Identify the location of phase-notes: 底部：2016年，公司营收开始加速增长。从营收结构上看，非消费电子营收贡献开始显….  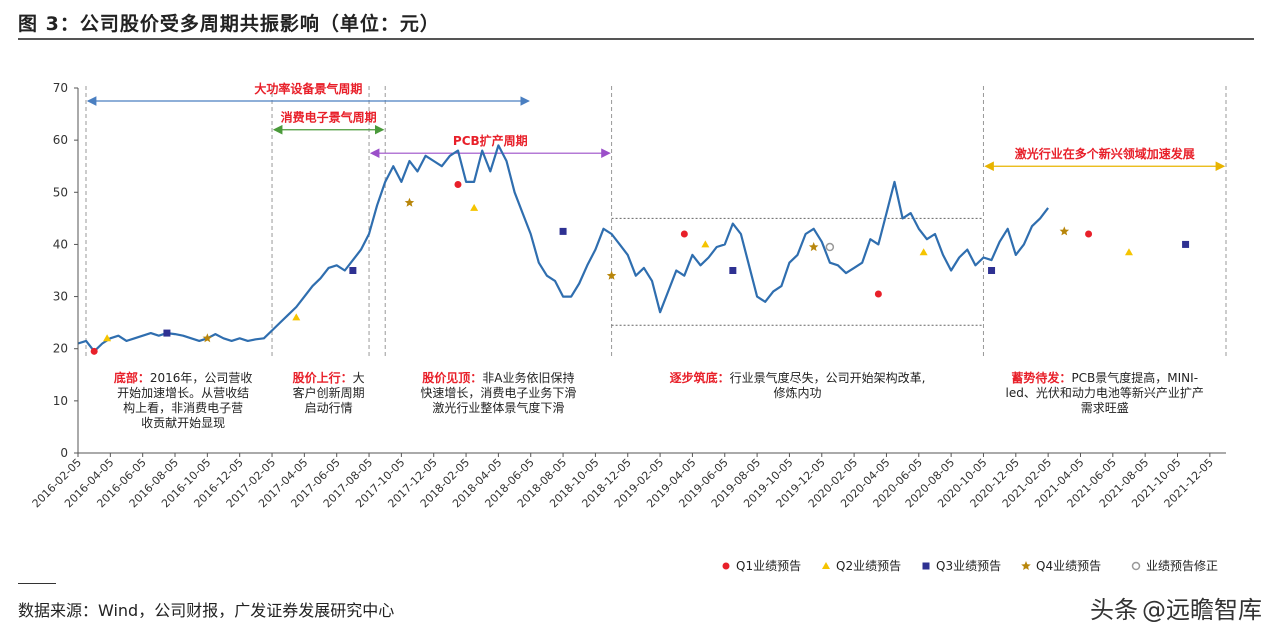
(659, 400).